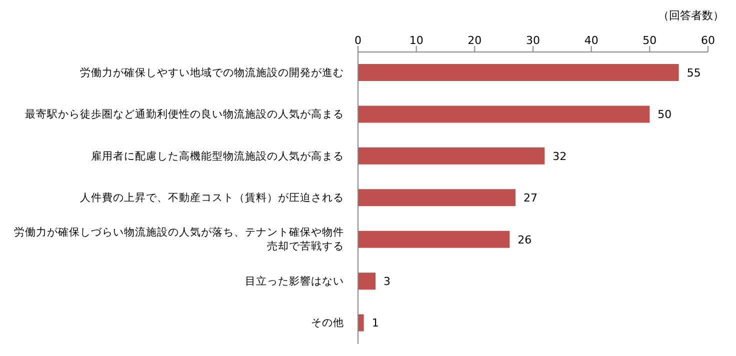 The width and height of the screenshot is (736, 356). I want to click on y-tick-label: 労働力が確保しづらい物流施設の人気が落ち、テナント確保や物件売却で苦戦する, so click(179, 239).